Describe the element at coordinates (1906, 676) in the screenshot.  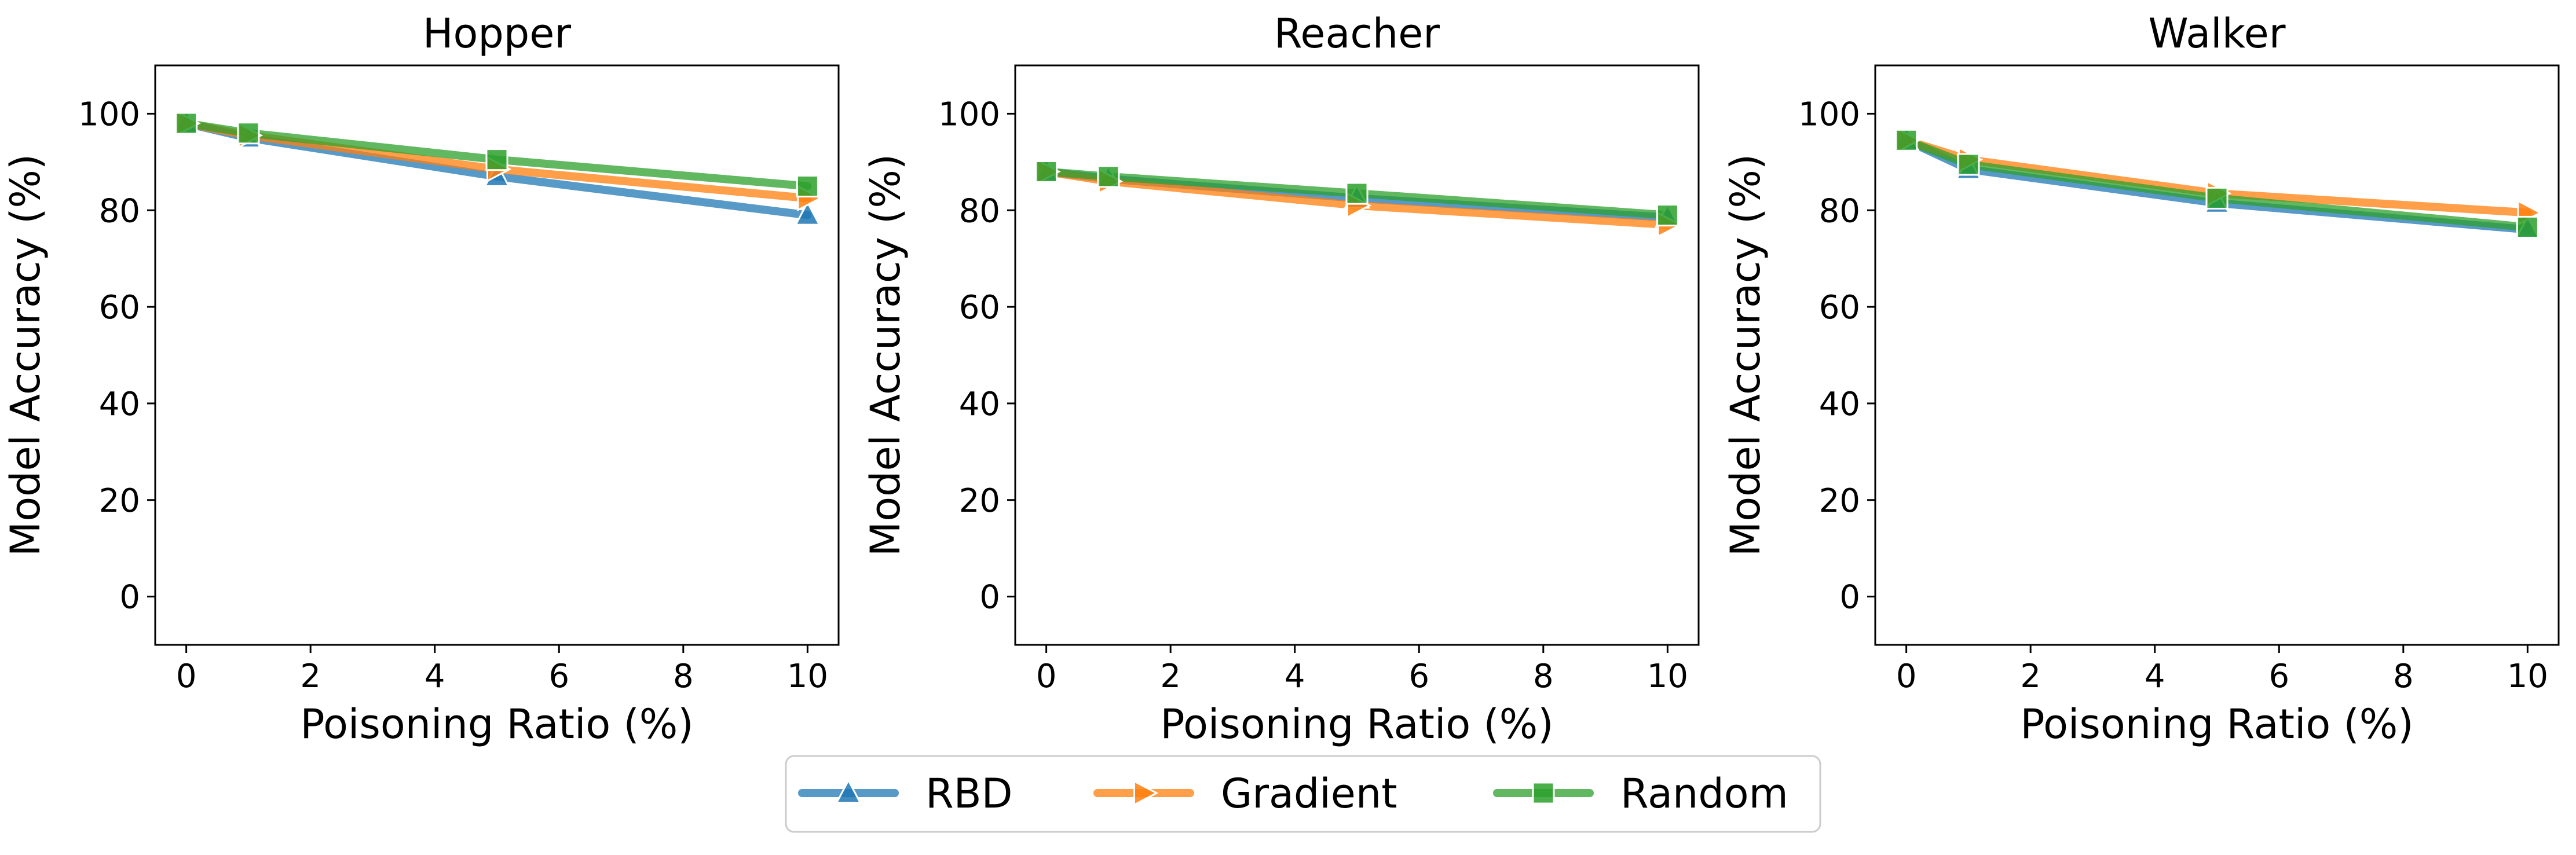
I see `x-tick-label-walker-0: 0` at that location.